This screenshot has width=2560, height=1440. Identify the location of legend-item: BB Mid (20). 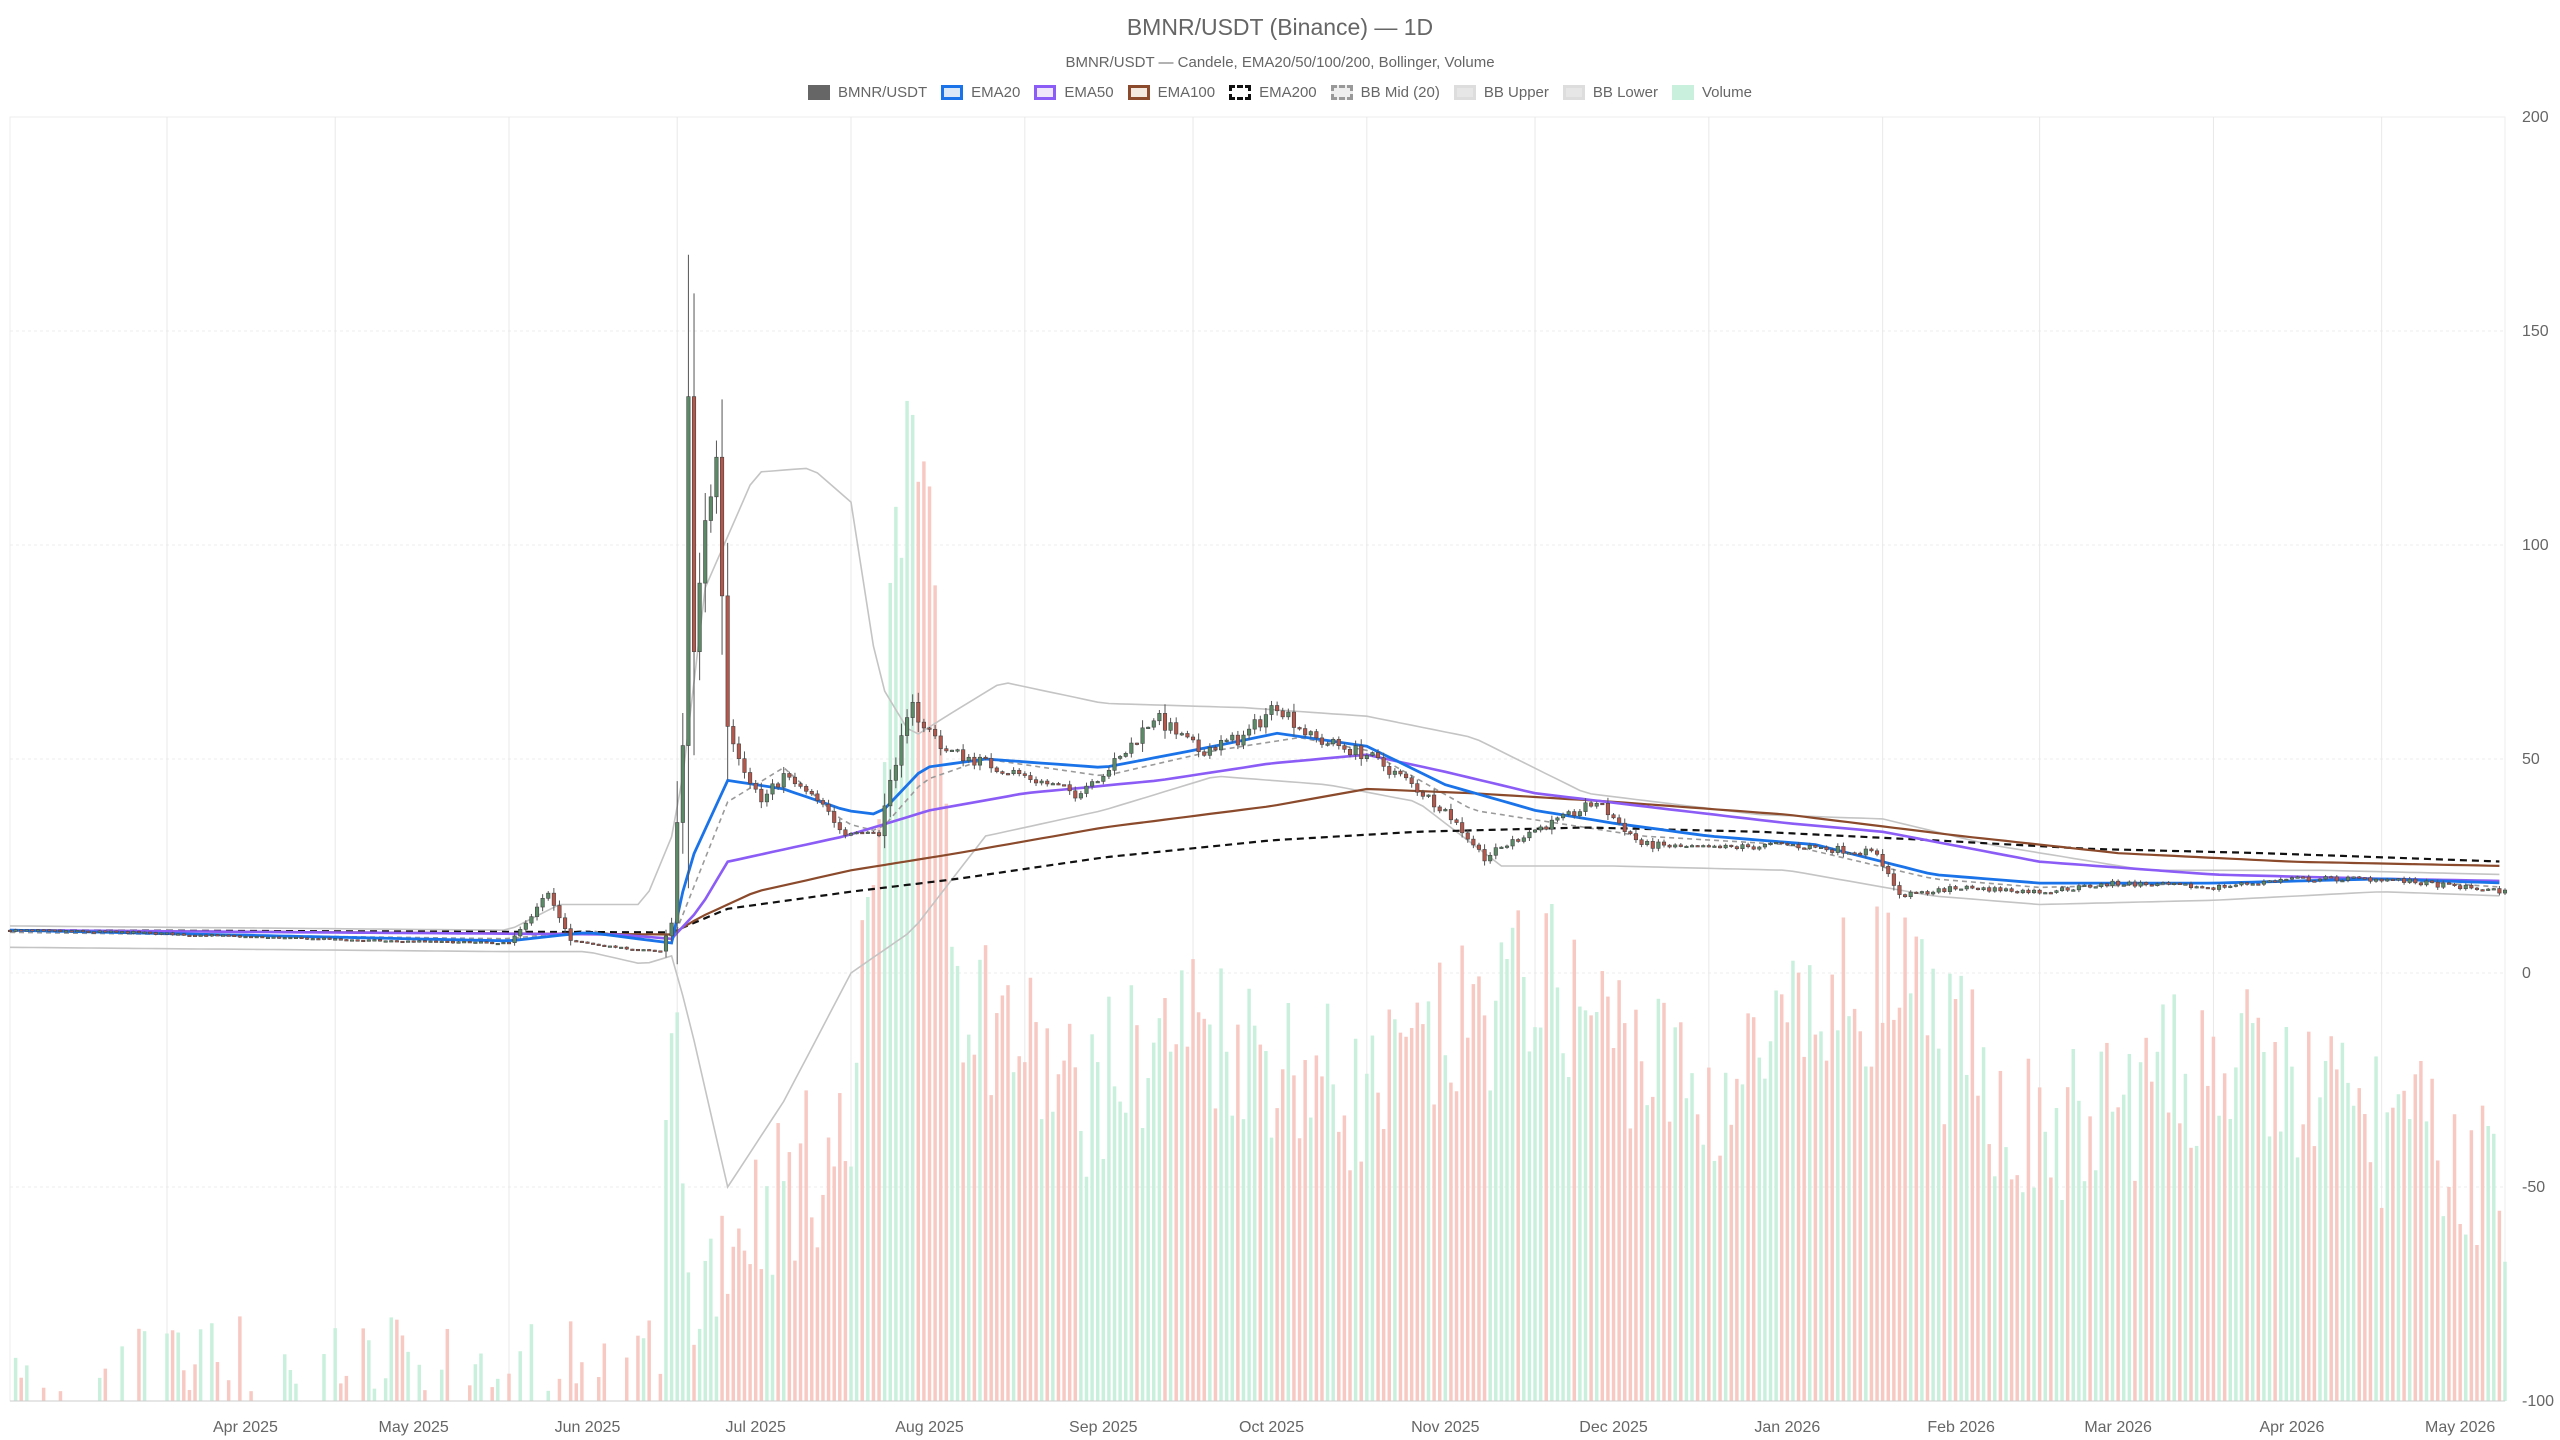
(1385, 92).